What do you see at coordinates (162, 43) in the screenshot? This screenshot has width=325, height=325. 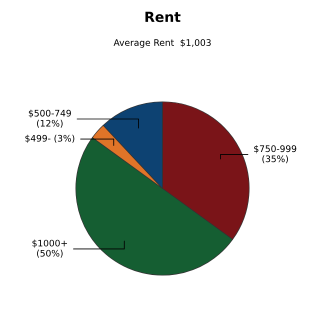 I see `chart-subtitle: Average Rent $1,003` at bounding box center [162, 43].